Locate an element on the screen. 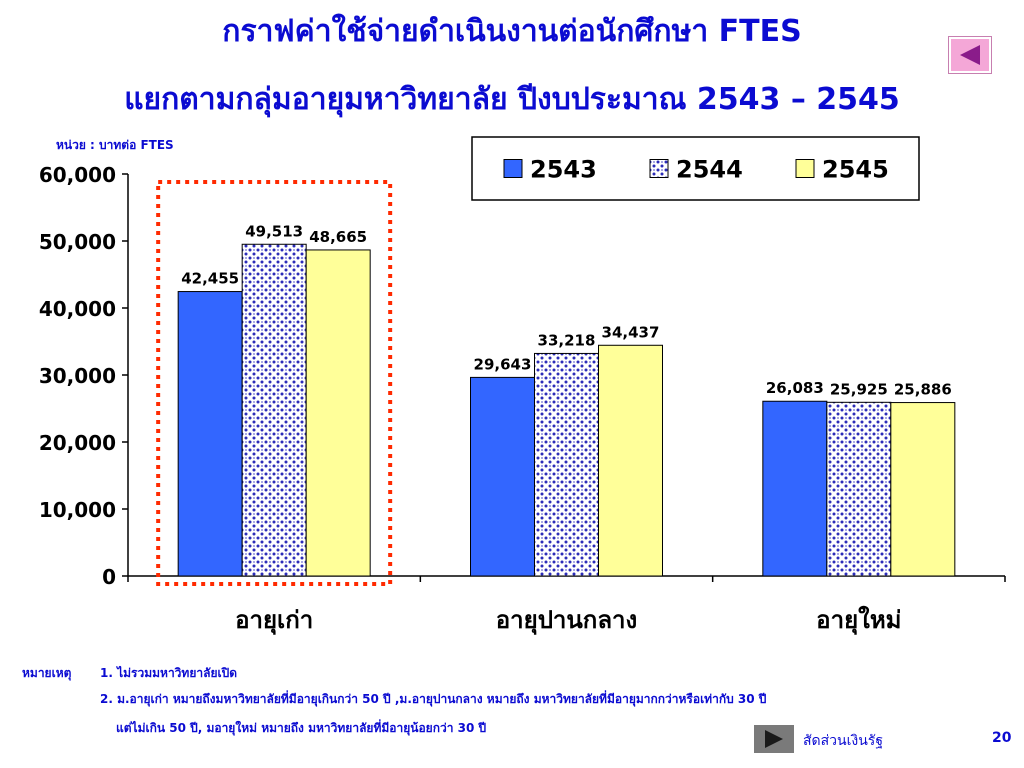 The image size is (1024, 768). bar-value-label: 48,665 is located at coordinates (338, 237).